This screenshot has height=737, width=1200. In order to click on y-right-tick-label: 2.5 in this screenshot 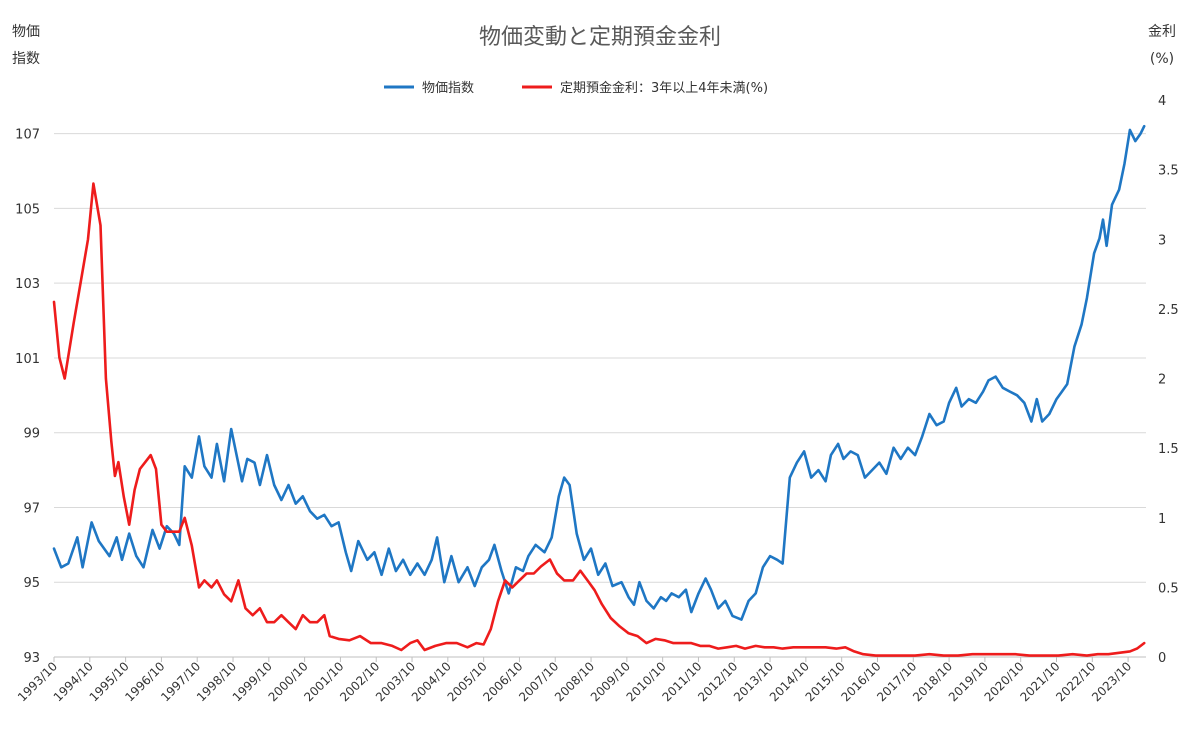, I will do `click(1168, 310)`.